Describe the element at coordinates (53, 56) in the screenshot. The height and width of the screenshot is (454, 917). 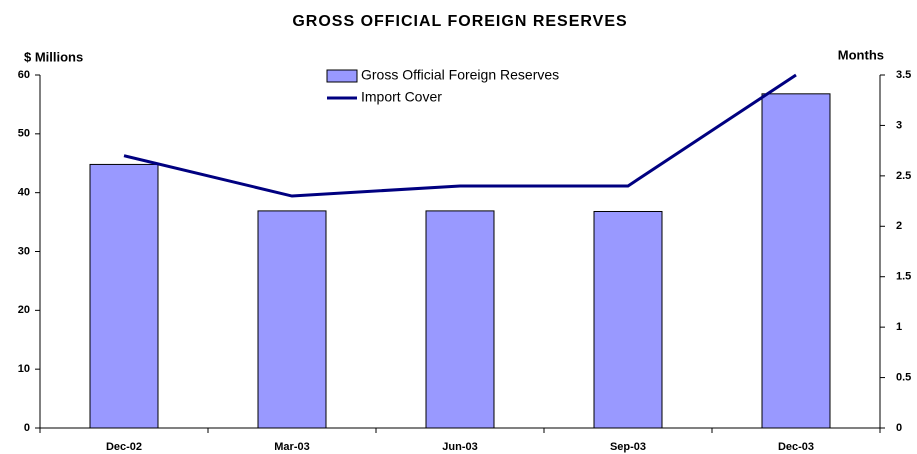
I see `y-axis-label: $ Millions` at that location.